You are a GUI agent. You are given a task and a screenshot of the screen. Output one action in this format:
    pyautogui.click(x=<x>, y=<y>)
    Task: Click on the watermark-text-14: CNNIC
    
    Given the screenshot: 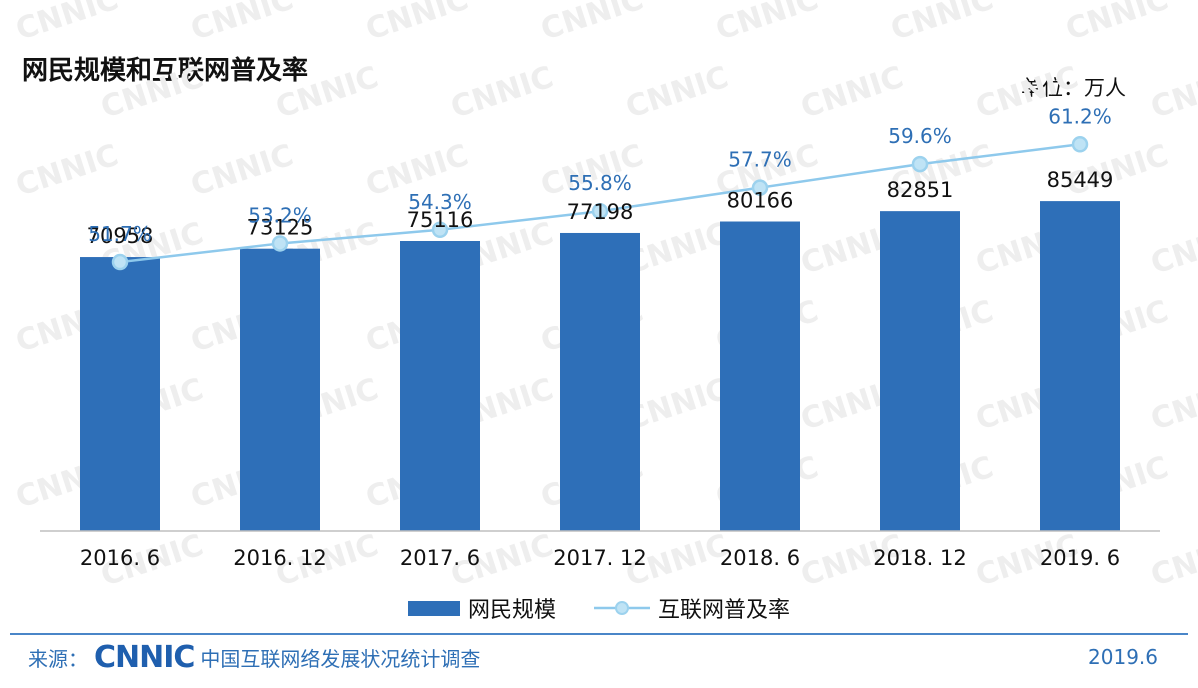 What is the action you would take?
    pyautogui.click(x=1172, y=93)
    